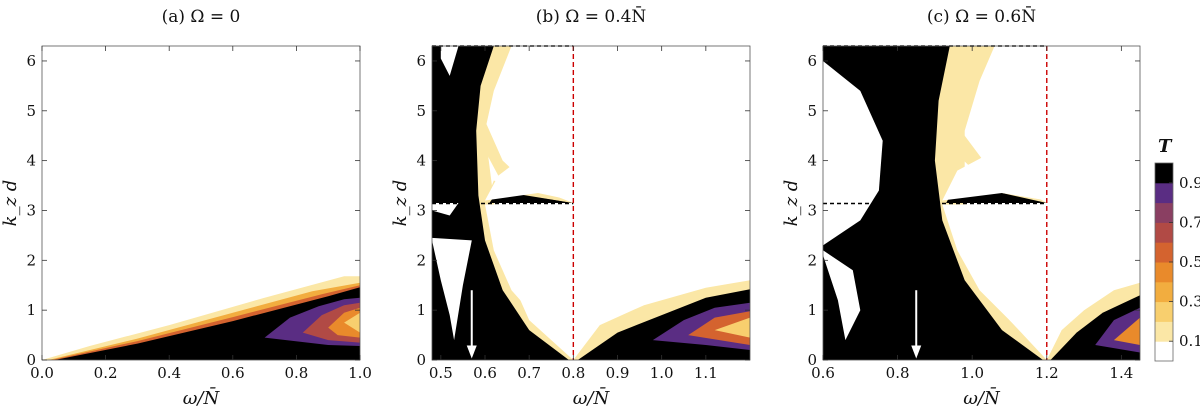 This screenshot has height=420, width=1200. What do you see at coordinates (441, 373) in the screenshot?
I see `x-tick-label: 0.5` at bounding box center [441, 373].